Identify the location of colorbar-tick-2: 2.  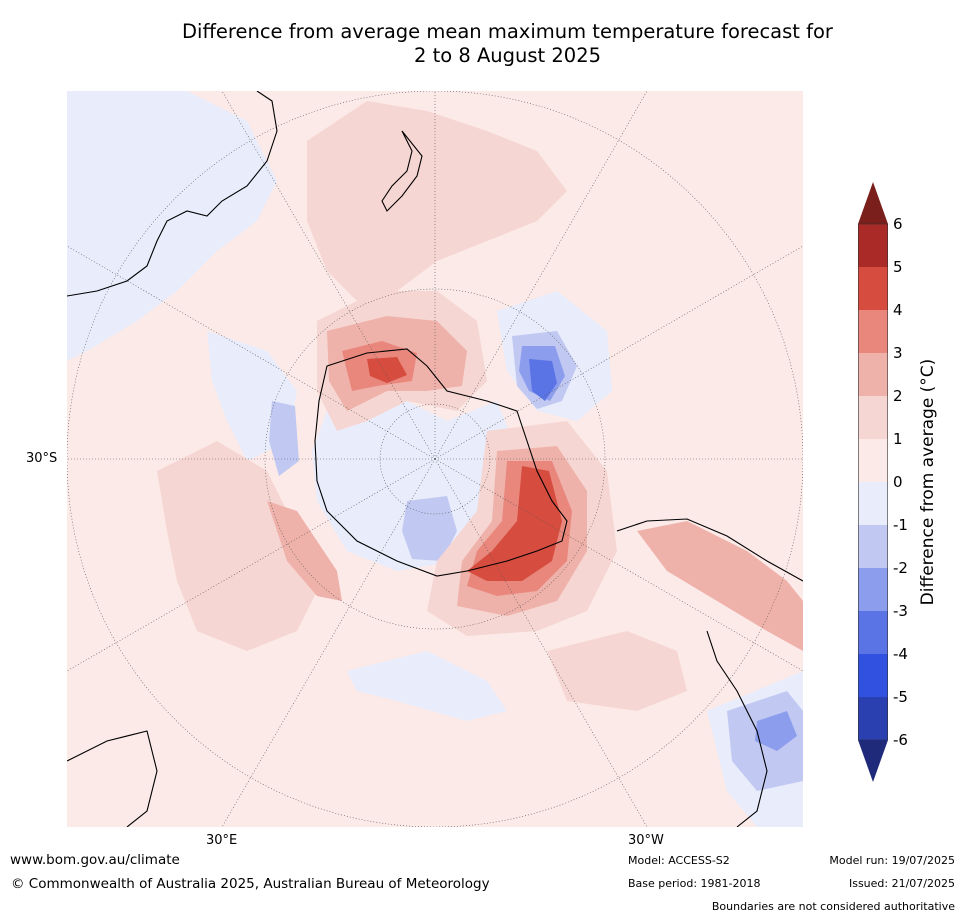
(898, 396).